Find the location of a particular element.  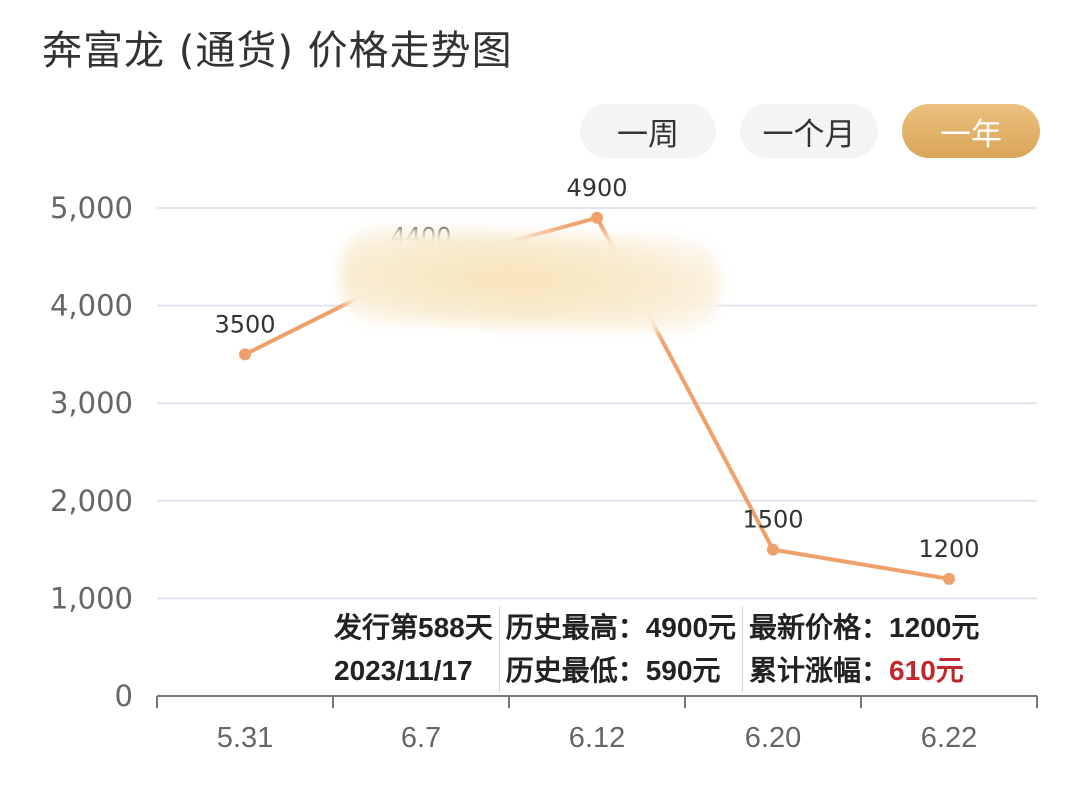

x-tick-label: 6.7 is located at coordinates (421, 738).